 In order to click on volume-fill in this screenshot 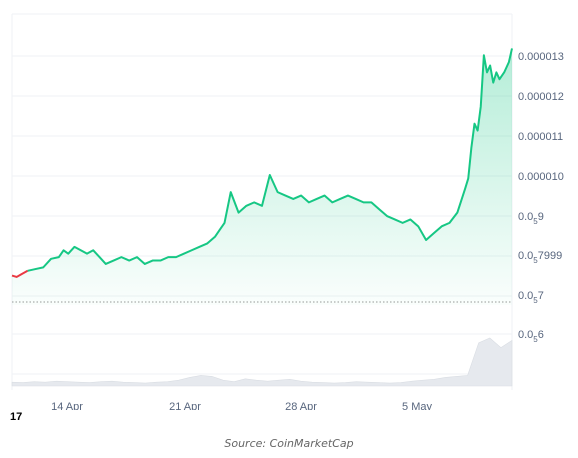, I will do `click(262, 362)`.